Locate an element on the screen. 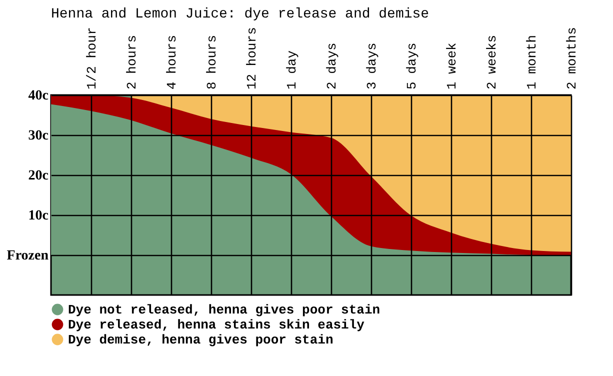  x-tick-label: 8 hours is located at coordinates (212, 62).